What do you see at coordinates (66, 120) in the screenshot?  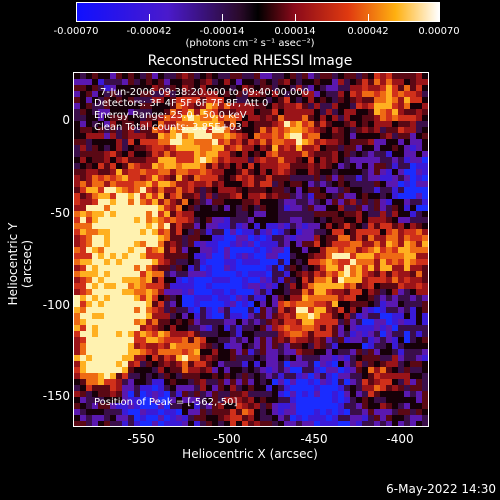 I see `y-tick-label: 0` at bounding box center [66, 120].